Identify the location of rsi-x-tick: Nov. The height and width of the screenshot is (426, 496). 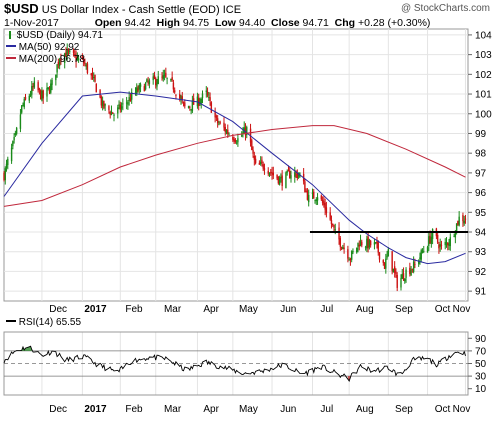
(462, 409).